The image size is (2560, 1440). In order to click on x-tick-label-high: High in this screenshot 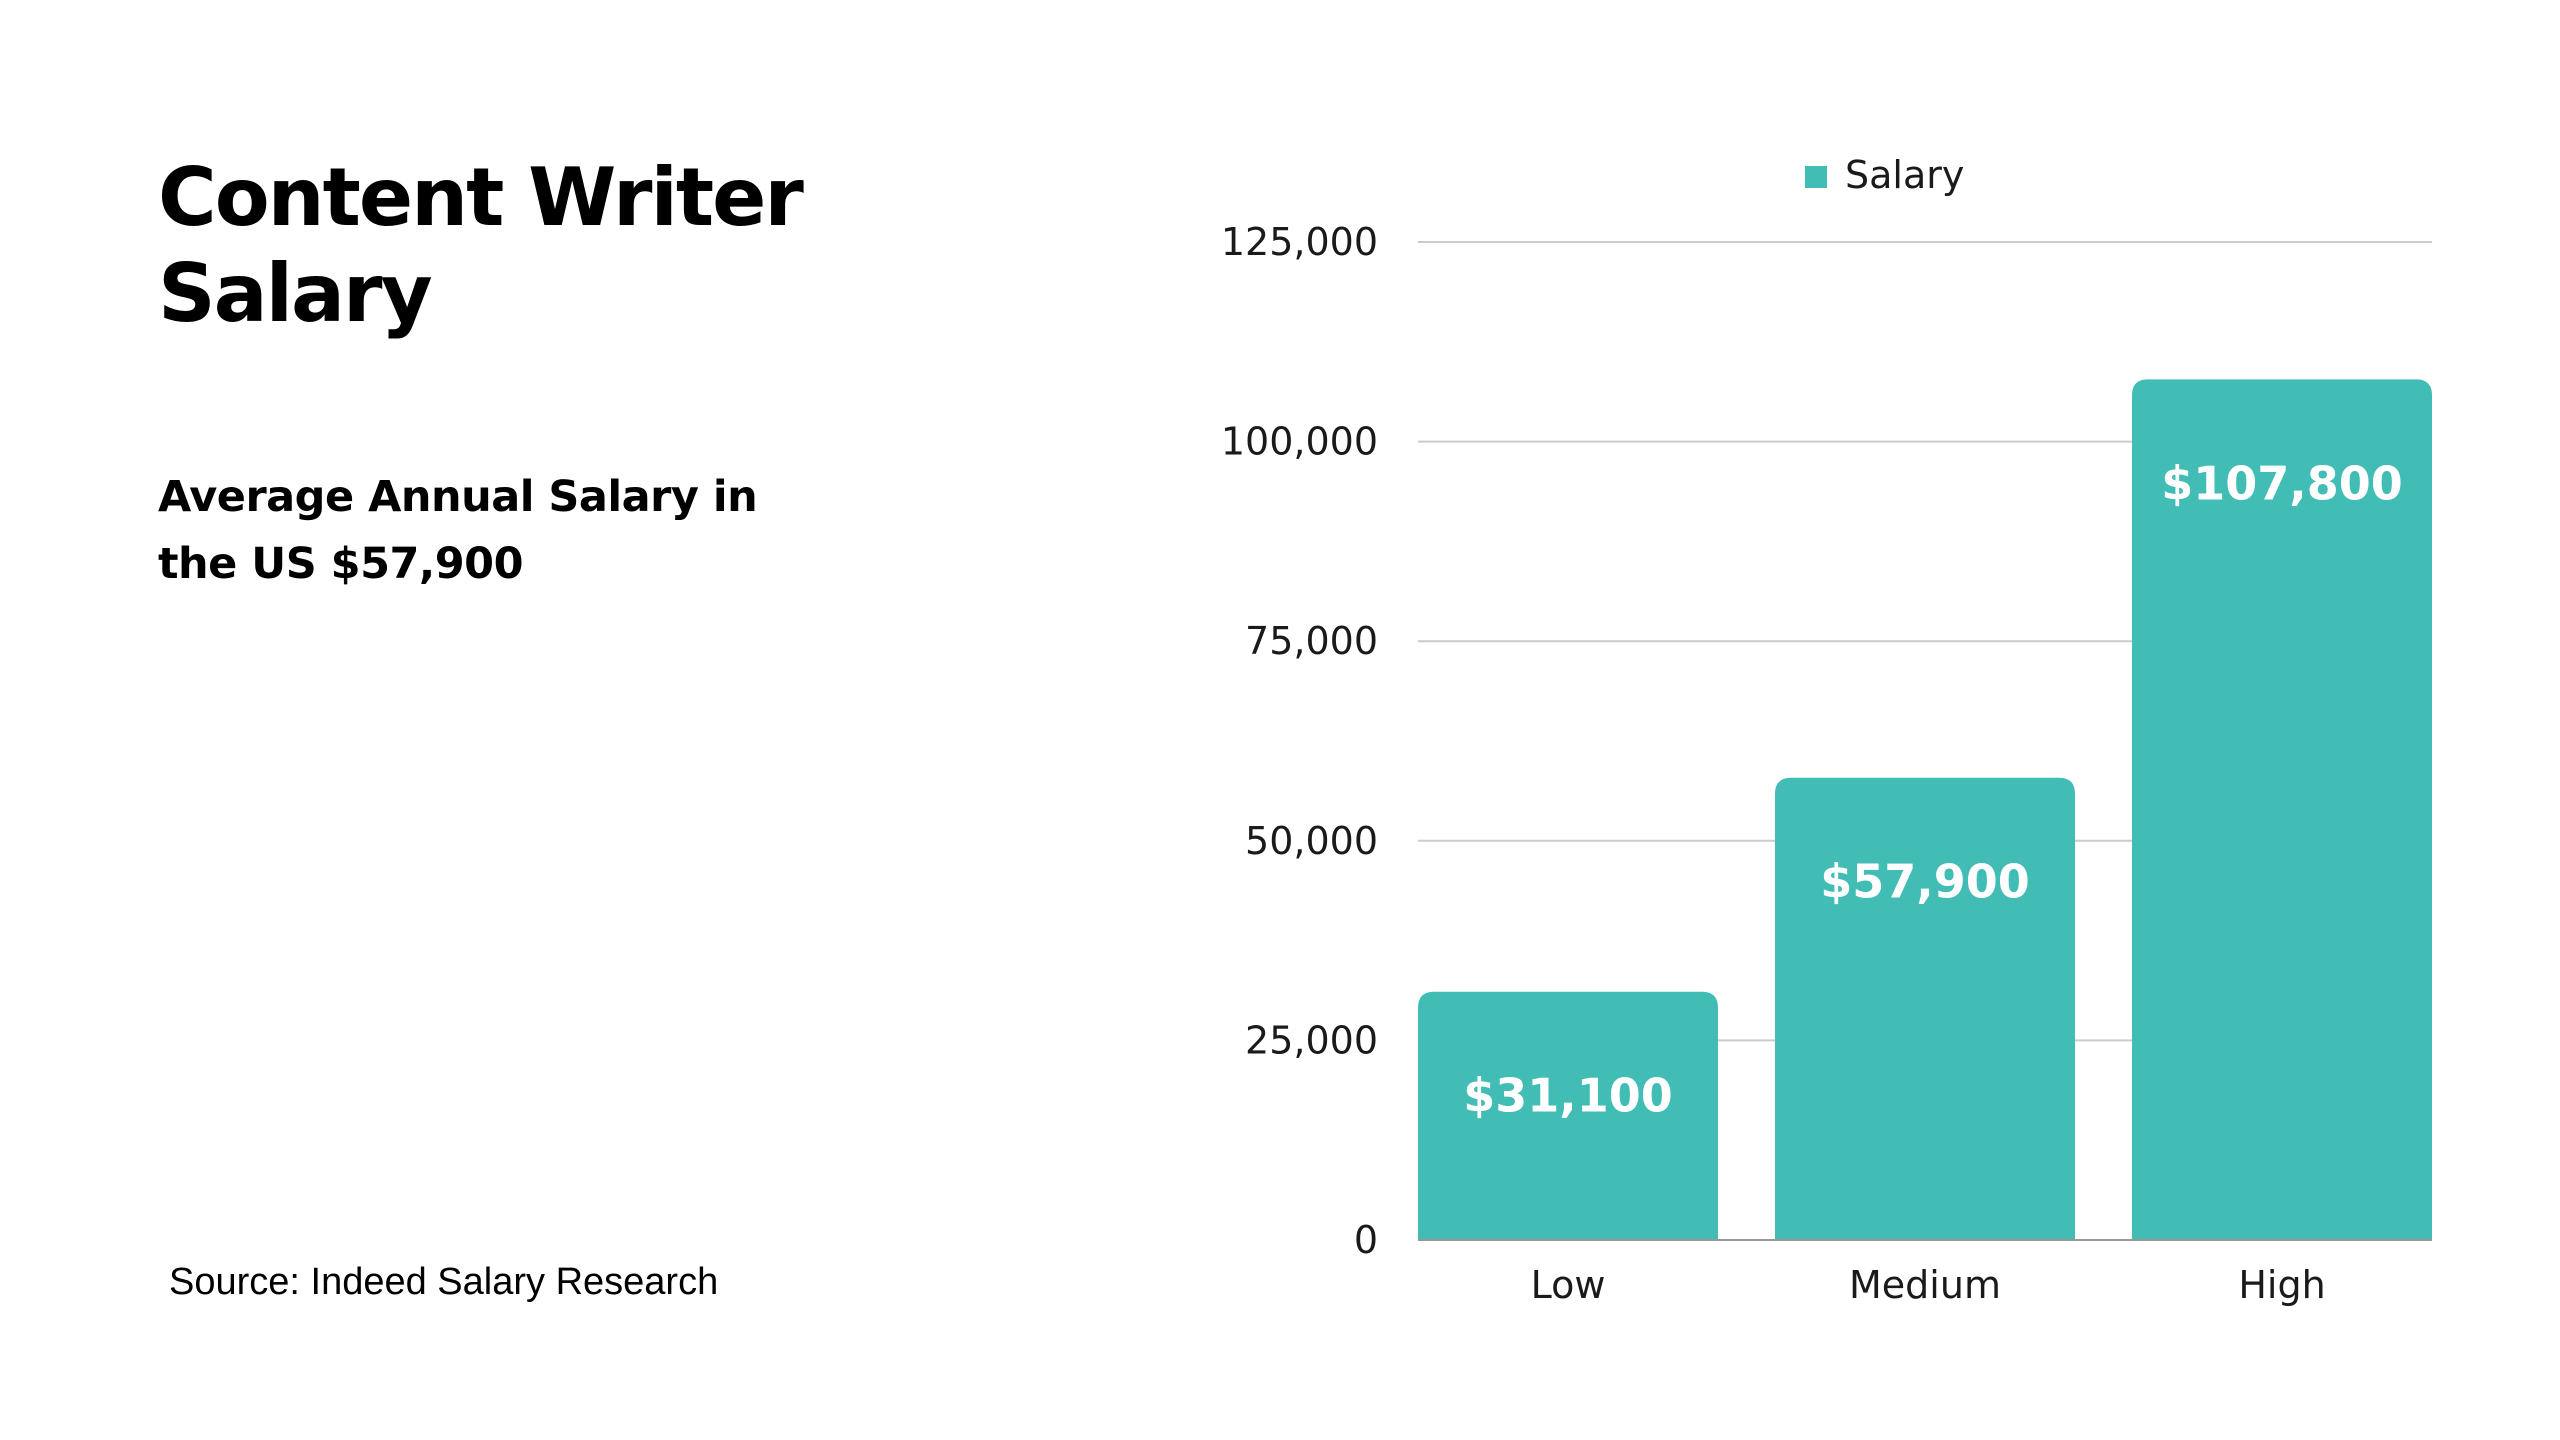, I will do `click(2281, 1285)`.